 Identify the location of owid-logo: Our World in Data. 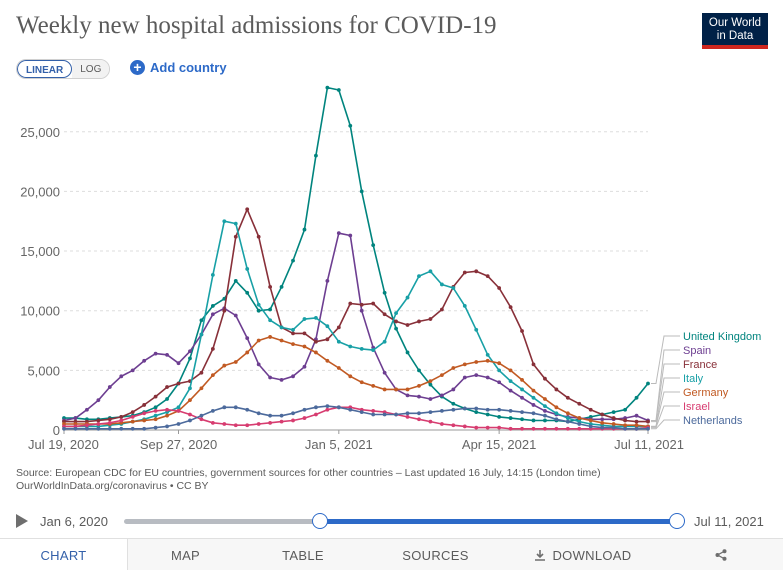
(735, 31).